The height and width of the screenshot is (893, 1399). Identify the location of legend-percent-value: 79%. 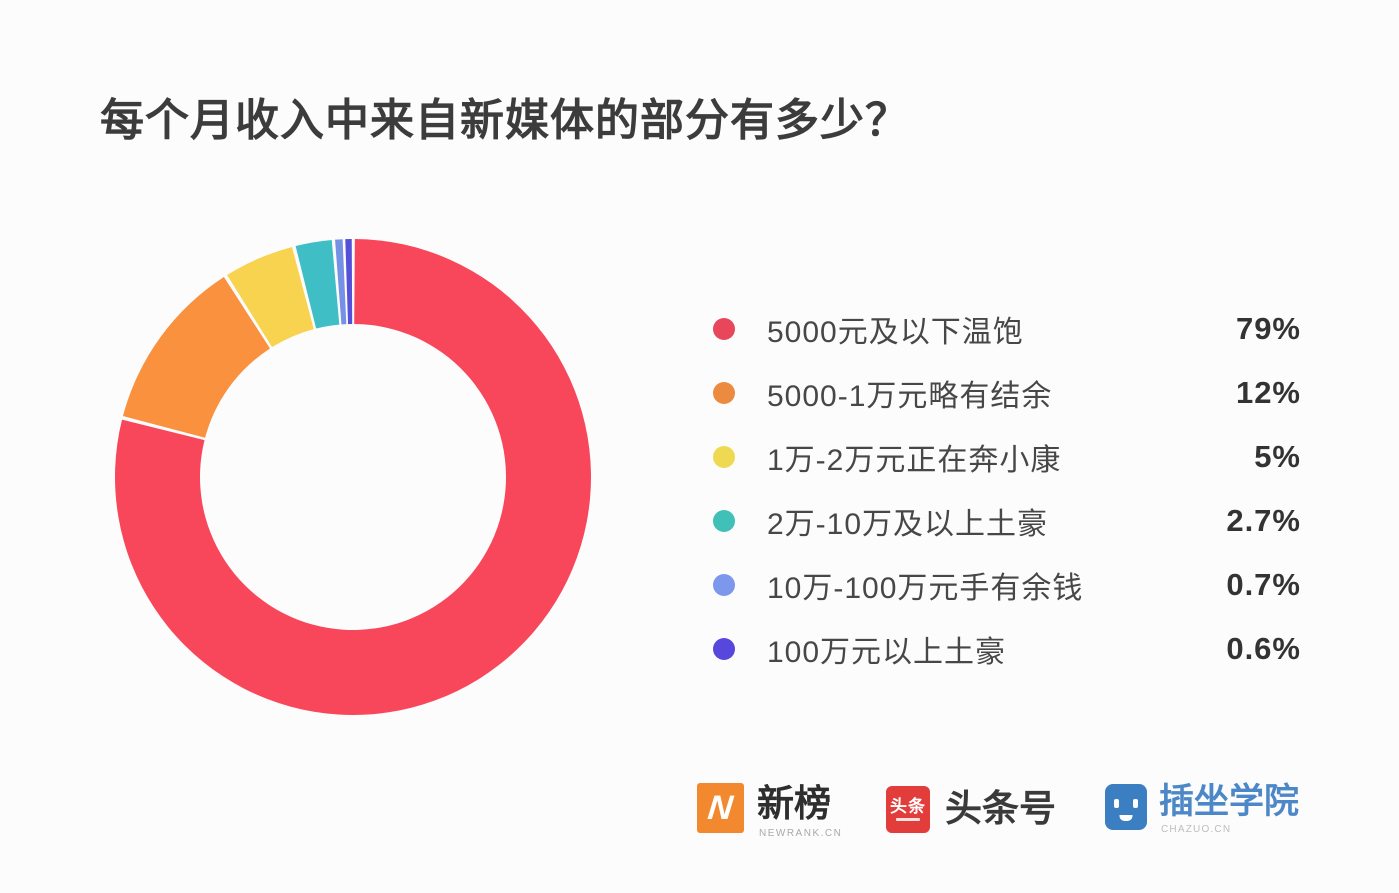
(1268, 328).